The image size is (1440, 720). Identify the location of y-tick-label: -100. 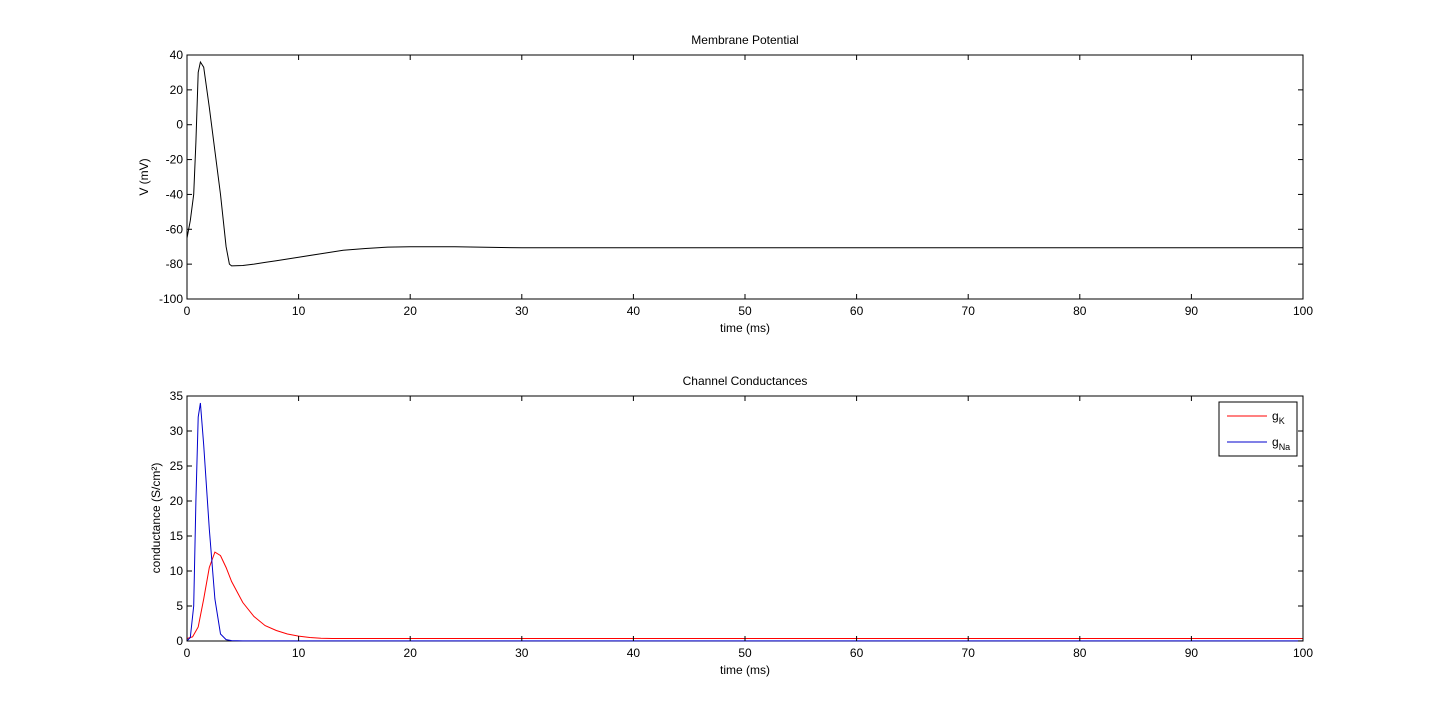
(171, 299).